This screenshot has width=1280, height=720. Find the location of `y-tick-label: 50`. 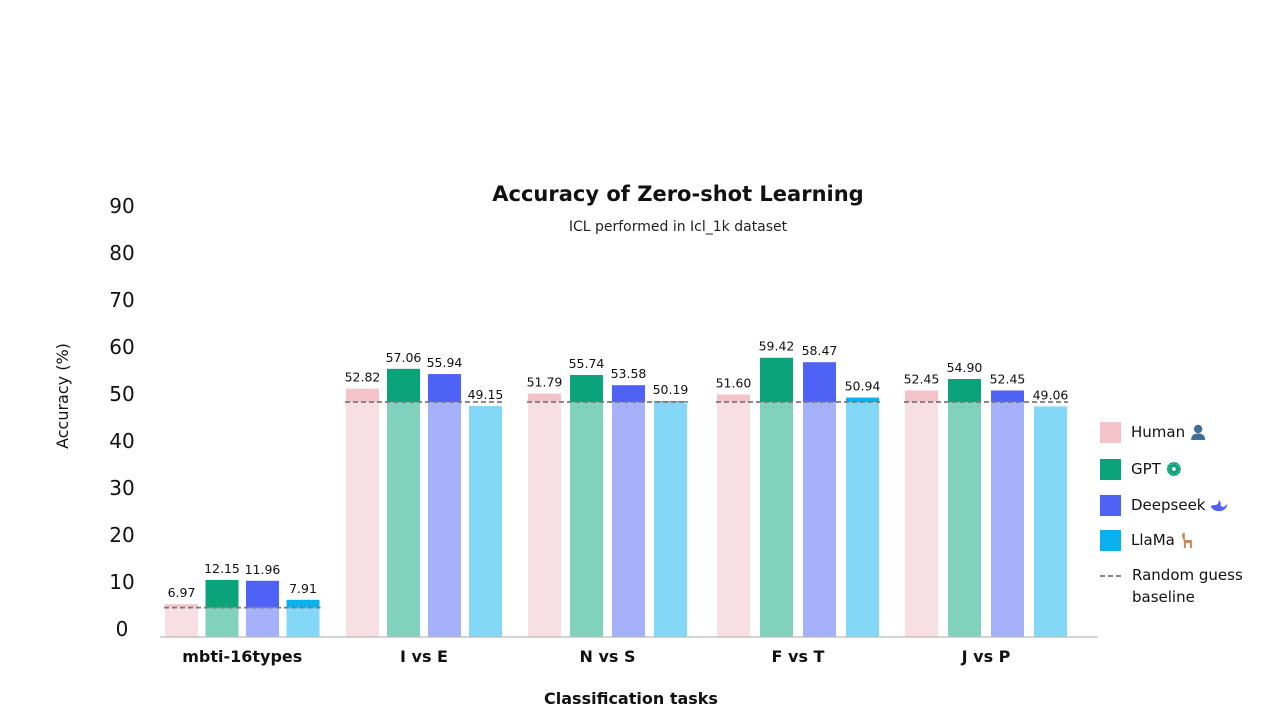

y-tick-label: 50 is located at coordinates (121, 394).